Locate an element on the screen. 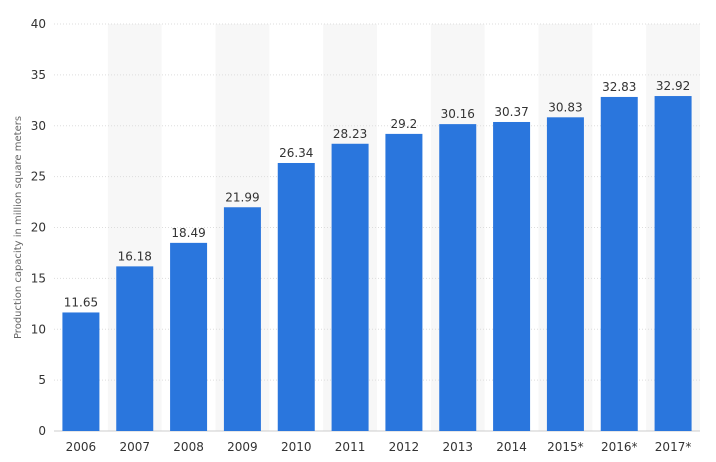 The width and height of the screenshot is (716, 462). y-tick-label: 30 is located at coordinates (38, 126).